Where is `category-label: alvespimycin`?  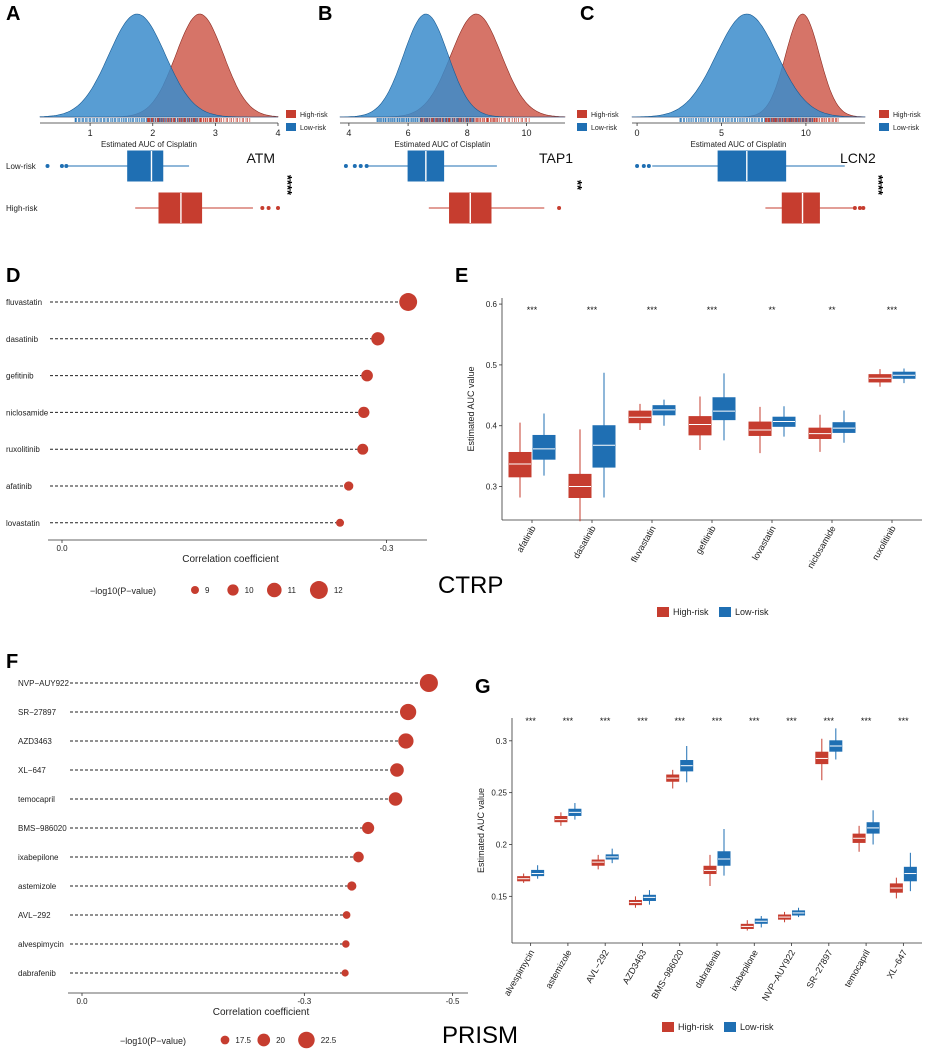
category-label: alvespimycin is located at coordinates (519, 973).